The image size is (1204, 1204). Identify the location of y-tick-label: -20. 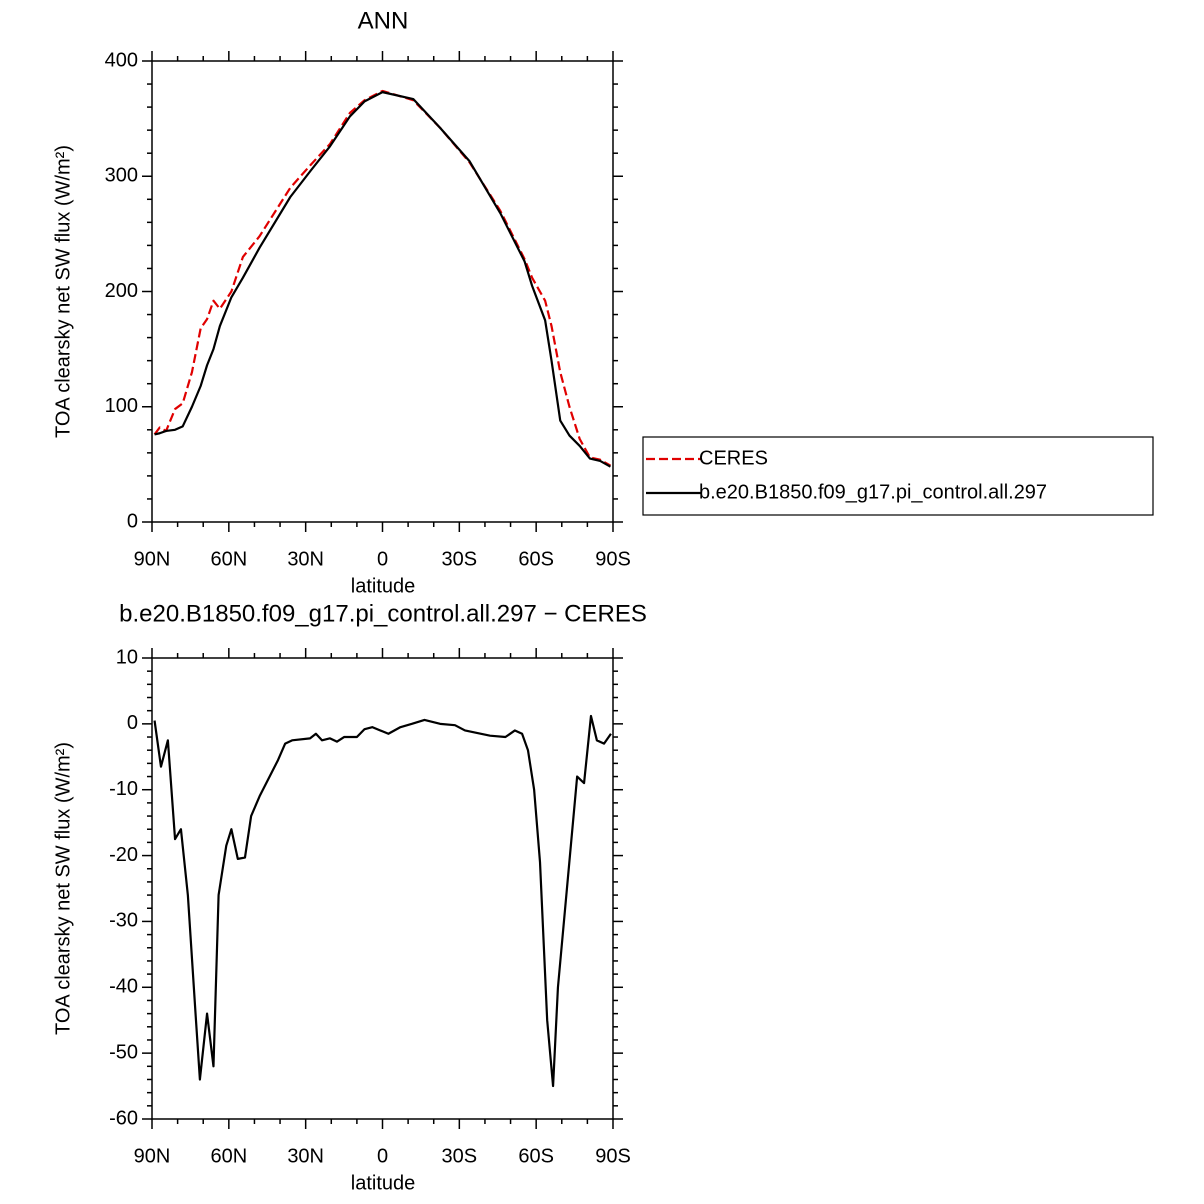
(123, 855).